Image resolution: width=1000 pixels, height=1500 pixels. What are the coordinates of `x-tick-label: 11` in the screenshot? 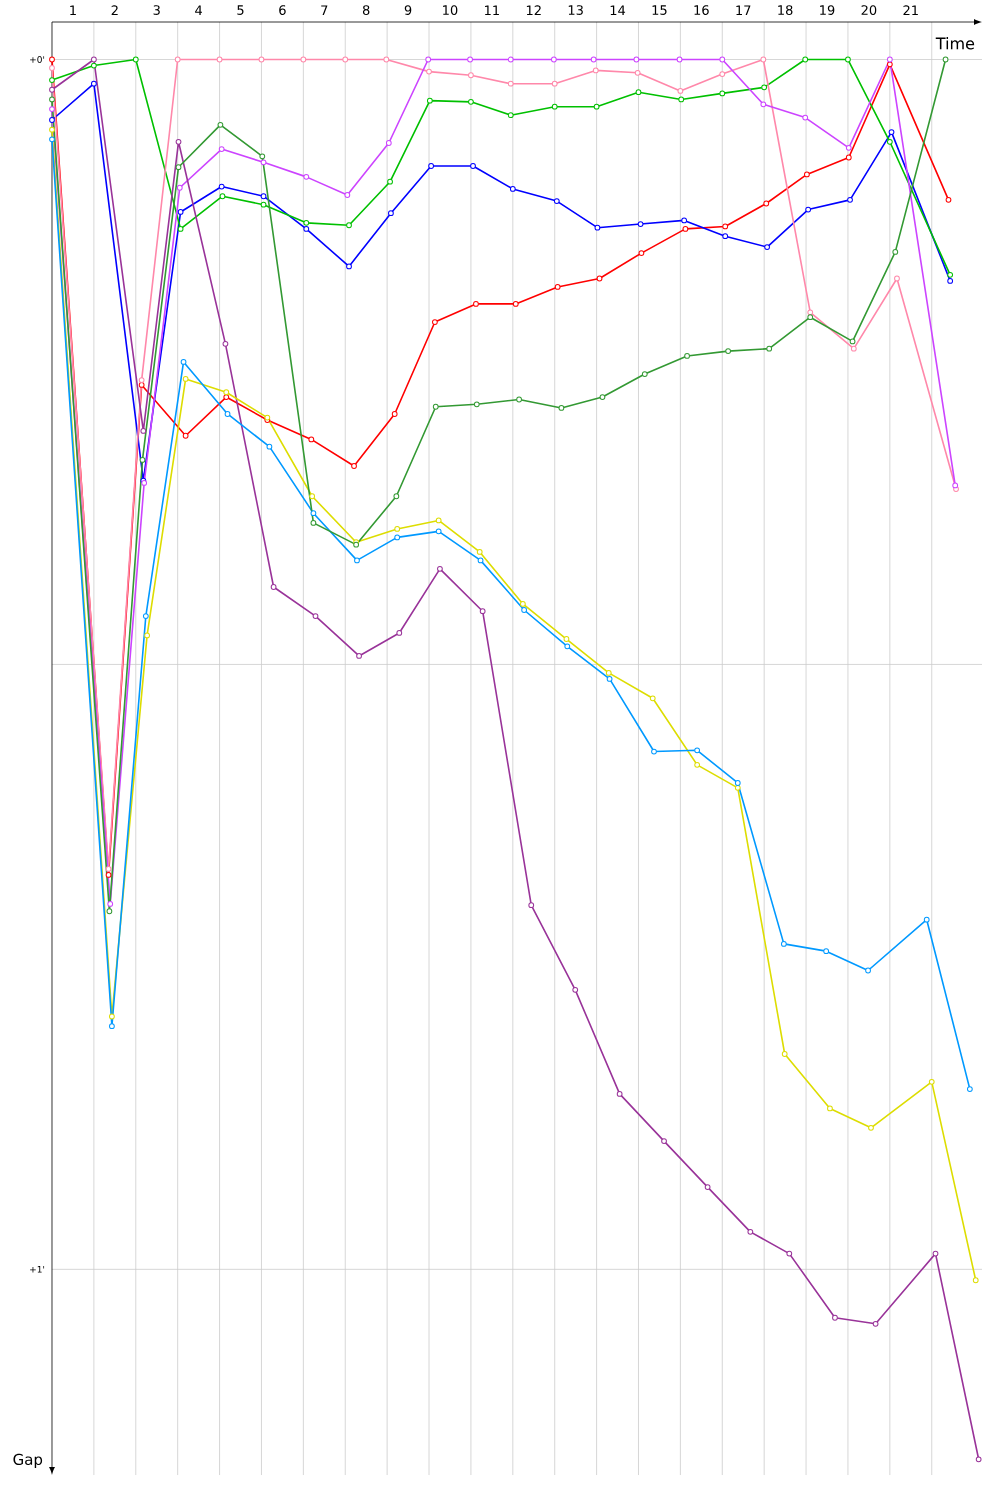 It's located at (492, 10).